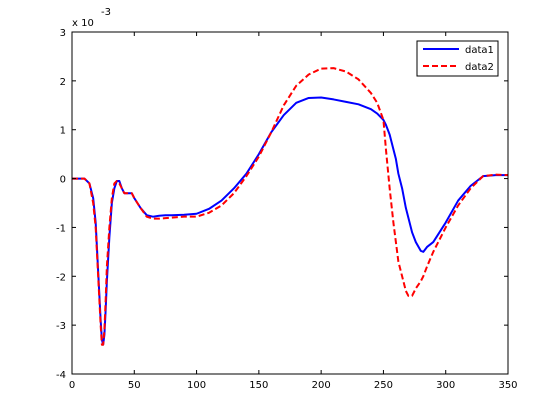  What do you see at coordinates (445, 385) in the screenshot?
I see `x-tick-label: 300` at bounding box center [445, 385].